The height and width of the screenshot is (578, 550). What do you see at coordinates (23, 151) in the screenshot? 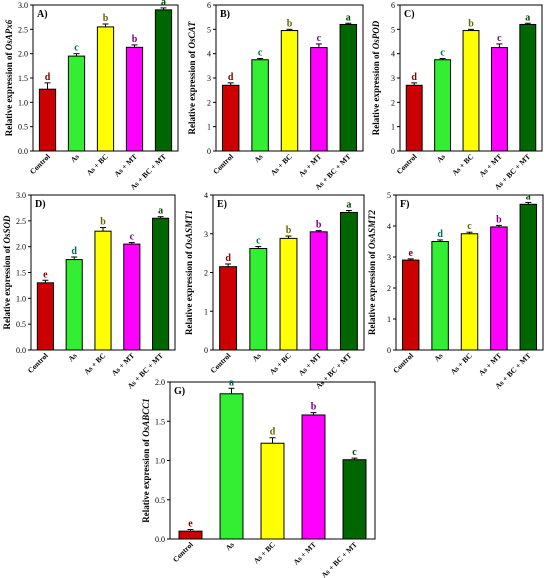
I see `y-tick-label: 0.0` at bounding box center [23, 151].